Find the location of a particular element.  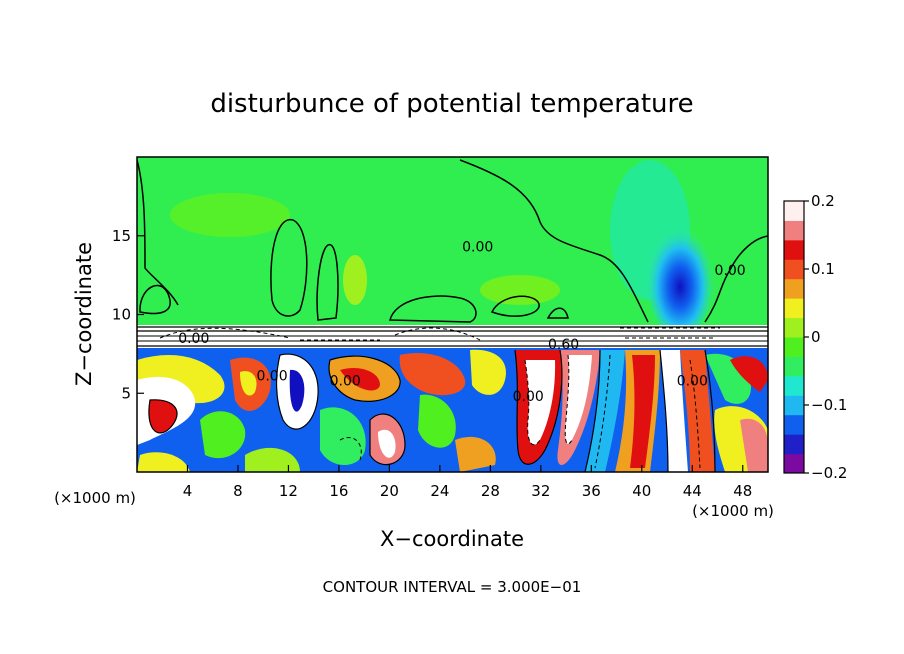

y-tick-label: 5 is located at coordinates (126, 393).